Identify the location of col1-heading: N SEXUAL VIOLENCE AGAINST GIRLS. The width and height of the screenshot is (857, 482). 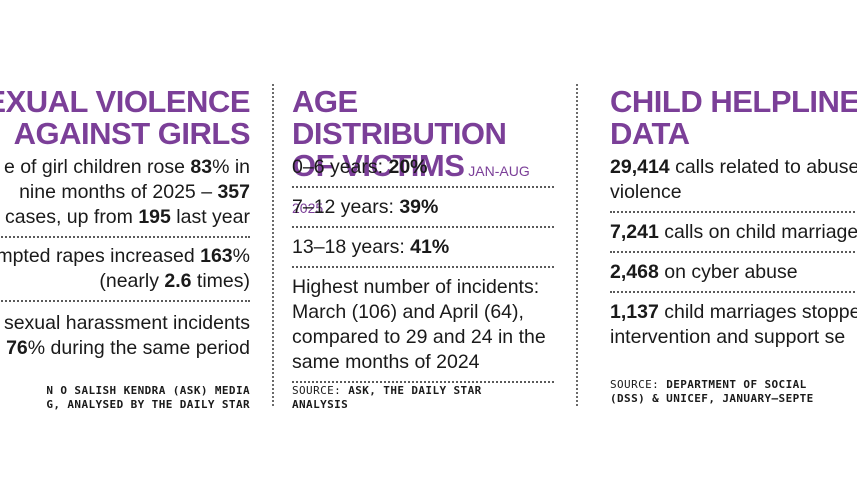
(125, 118).